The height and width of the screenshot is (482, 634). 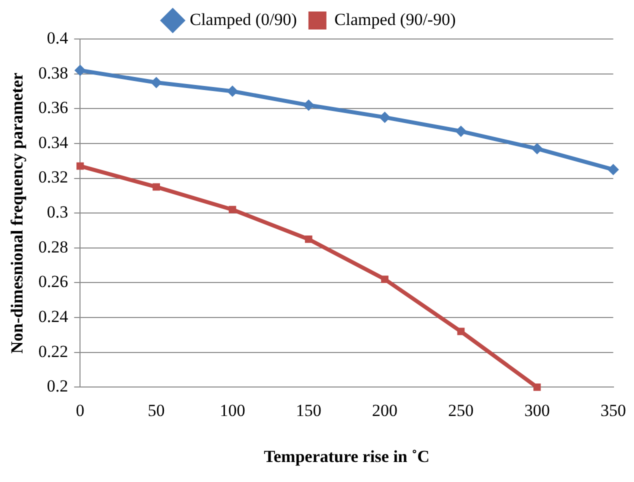 What do you see at coordinates (537, 410) in the screenshot?
I see `x-tick-label: 300` at bounding box center [537, 410].